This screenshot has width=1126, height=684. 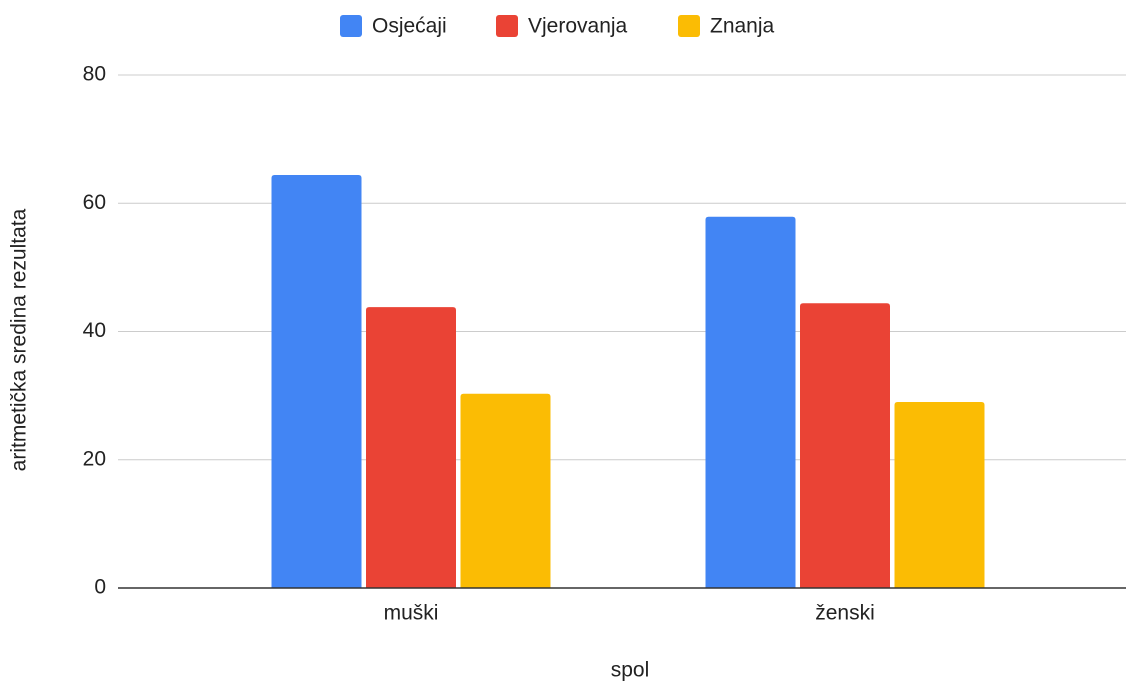 I want to click on y-tick-label: 60, so click(x=94, y=202).